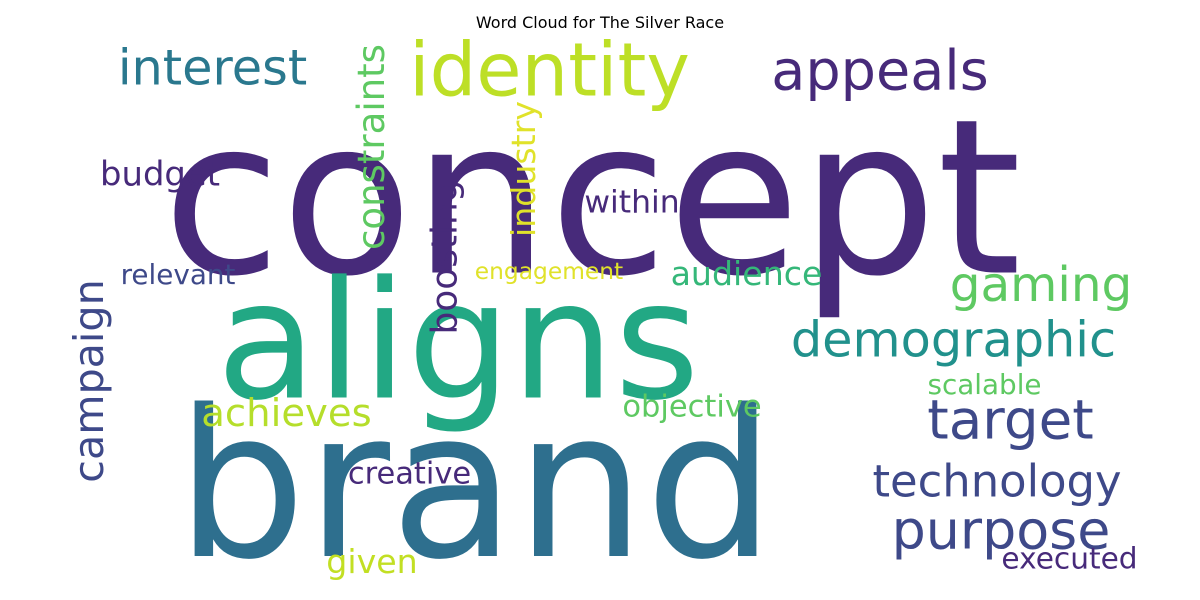  I want to click on word-within: within, so click(631, 203).